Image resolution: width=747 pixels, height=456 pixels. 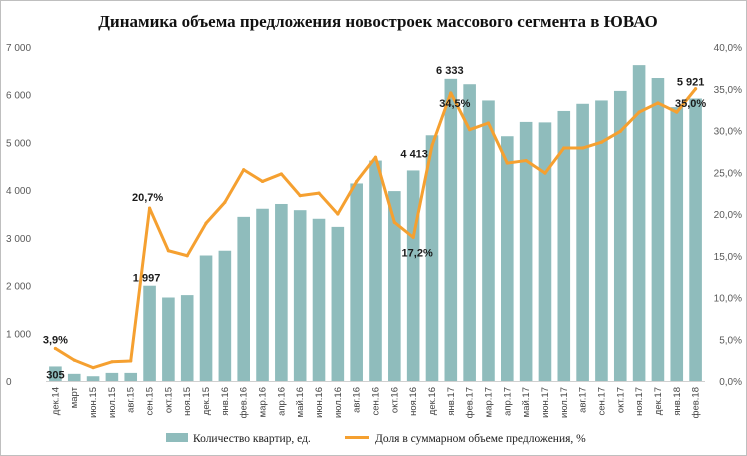 What do you see at coordinates (338, 402) in the screenshot?
I see `x-tick-label: июл.16` at bounding box center [338, 402].